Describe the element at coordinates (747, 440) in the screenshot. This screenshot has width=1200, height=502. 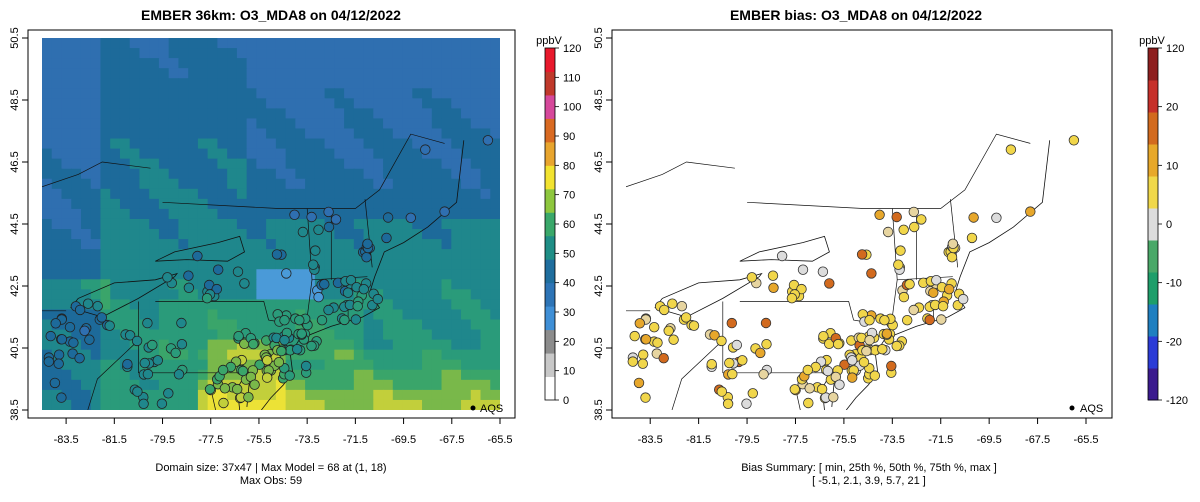
I see `x-tick-label: -79.5` at that location.